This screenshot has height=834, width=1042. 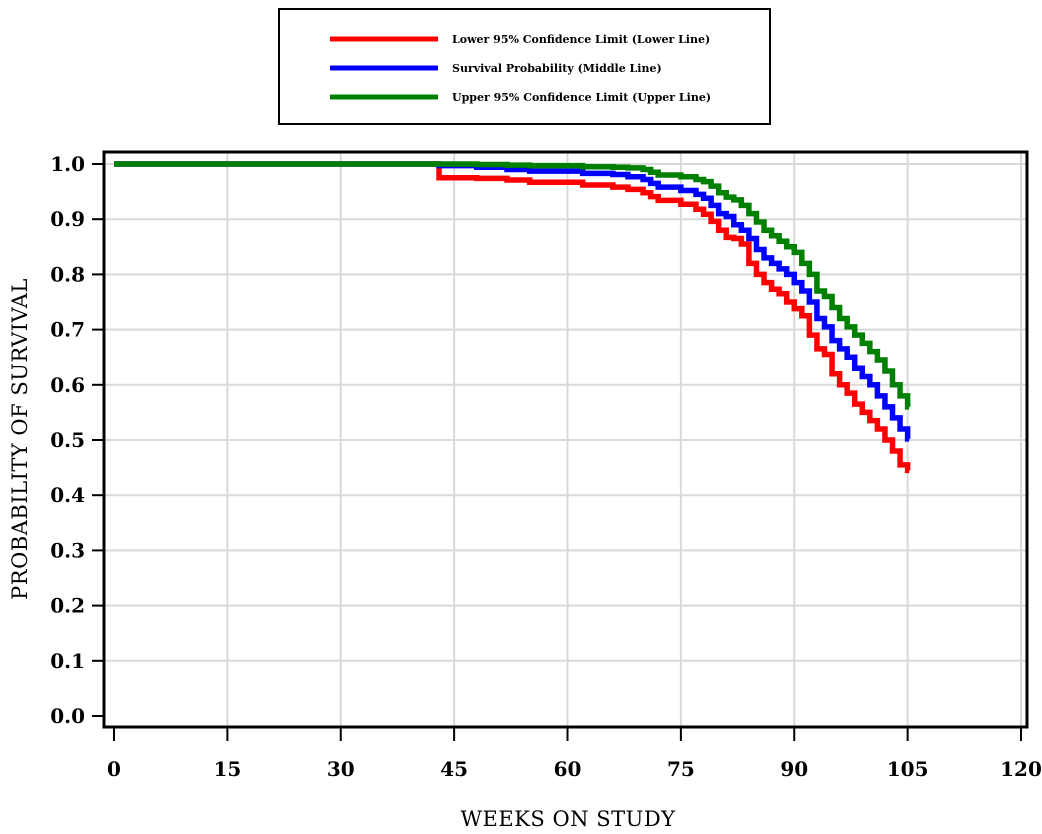 I want to click on y-tick-label: 1.0, so click(x=67, y=164).